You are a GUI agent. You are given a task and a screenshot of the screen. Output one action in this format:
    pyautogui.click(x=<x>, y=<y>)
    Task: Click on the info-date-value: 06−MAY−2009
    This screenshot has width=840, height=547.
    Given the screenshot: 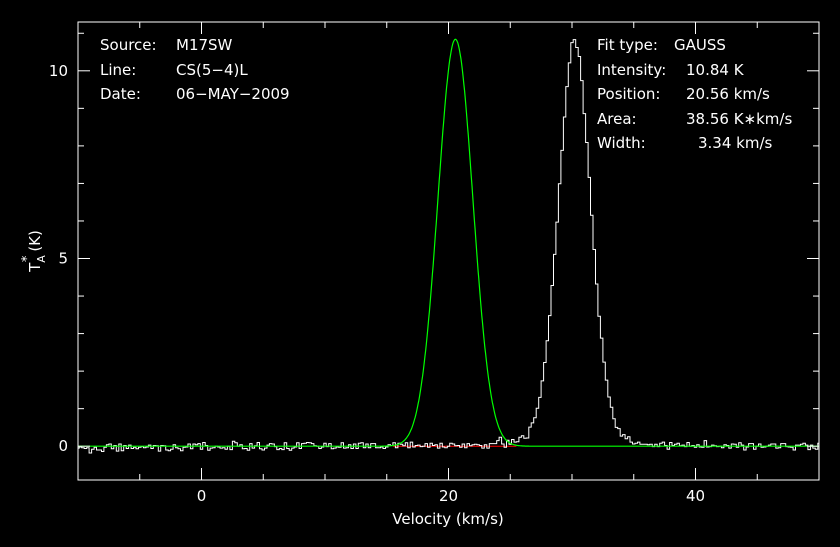 What is the action you would take?
    pyautogui.click(x=233, y=94)
    